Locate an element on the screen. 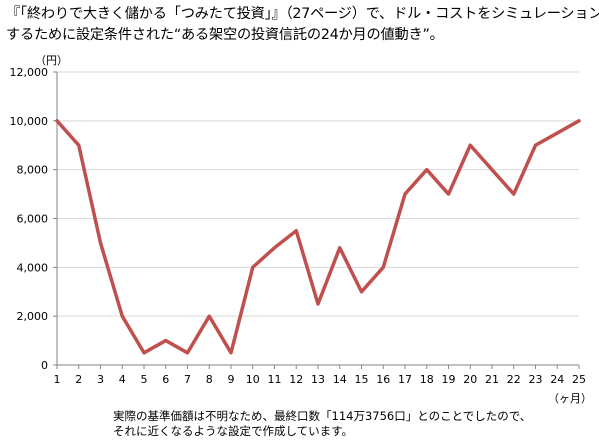 The height and width of the screenshot is (447, 599). header-line-2: するために設定条件された“ある架空の投資信託の24か月の値動き”。 is located at coordinates (225, 35).